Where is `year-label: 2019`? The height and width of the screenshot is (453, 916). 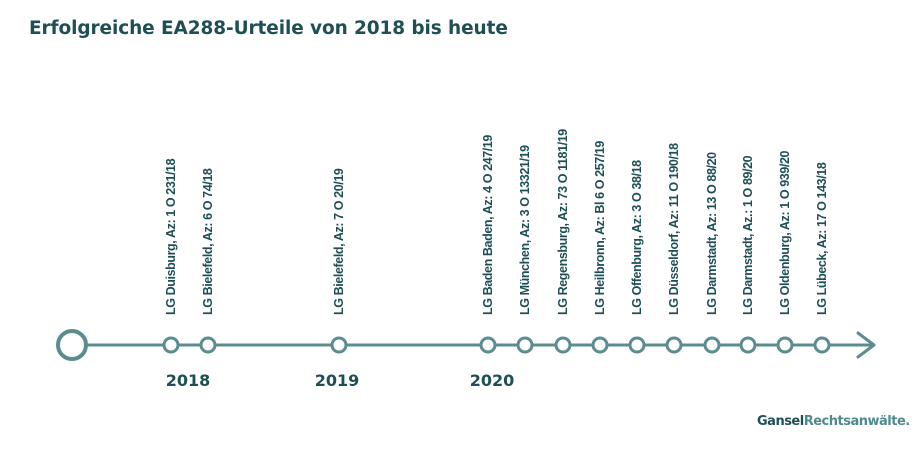
year-label: 2019 is located at coordinates (337, 380).